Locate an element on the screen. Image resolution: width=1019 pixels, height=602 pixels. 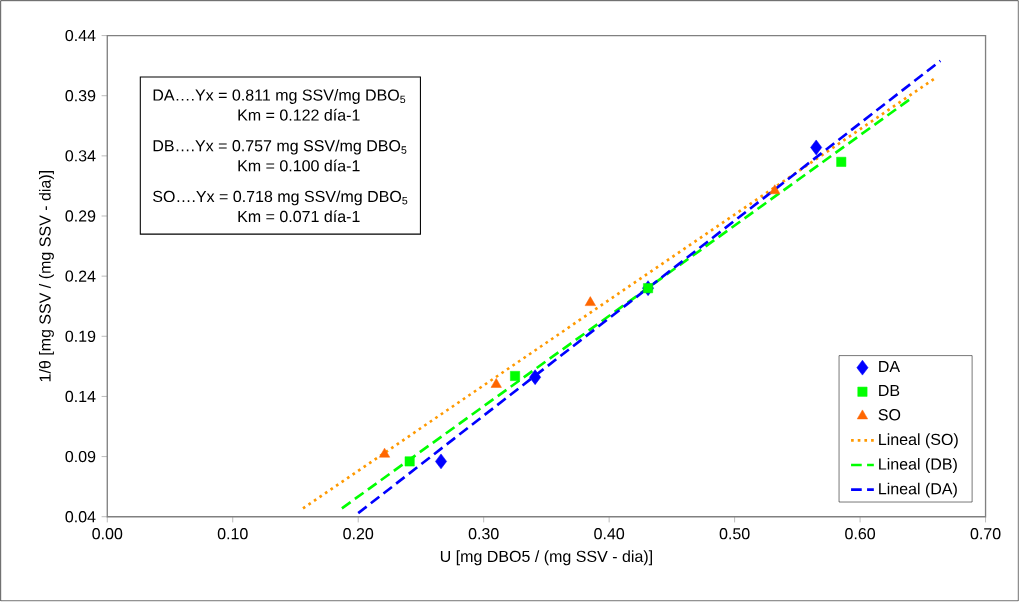
legend-label: Lineal (SO) is located at coordinates (918, 441).